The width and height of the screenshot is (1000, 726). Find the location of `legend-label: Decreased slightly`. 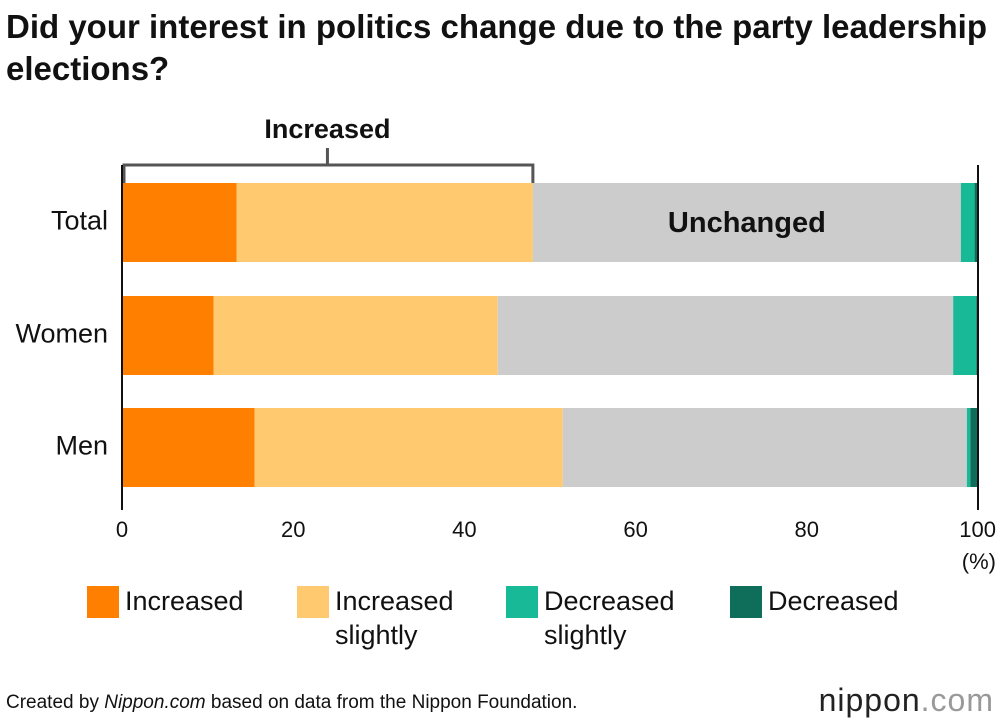

legend-label: Decreased slightly is located at coordinates (609, 618).